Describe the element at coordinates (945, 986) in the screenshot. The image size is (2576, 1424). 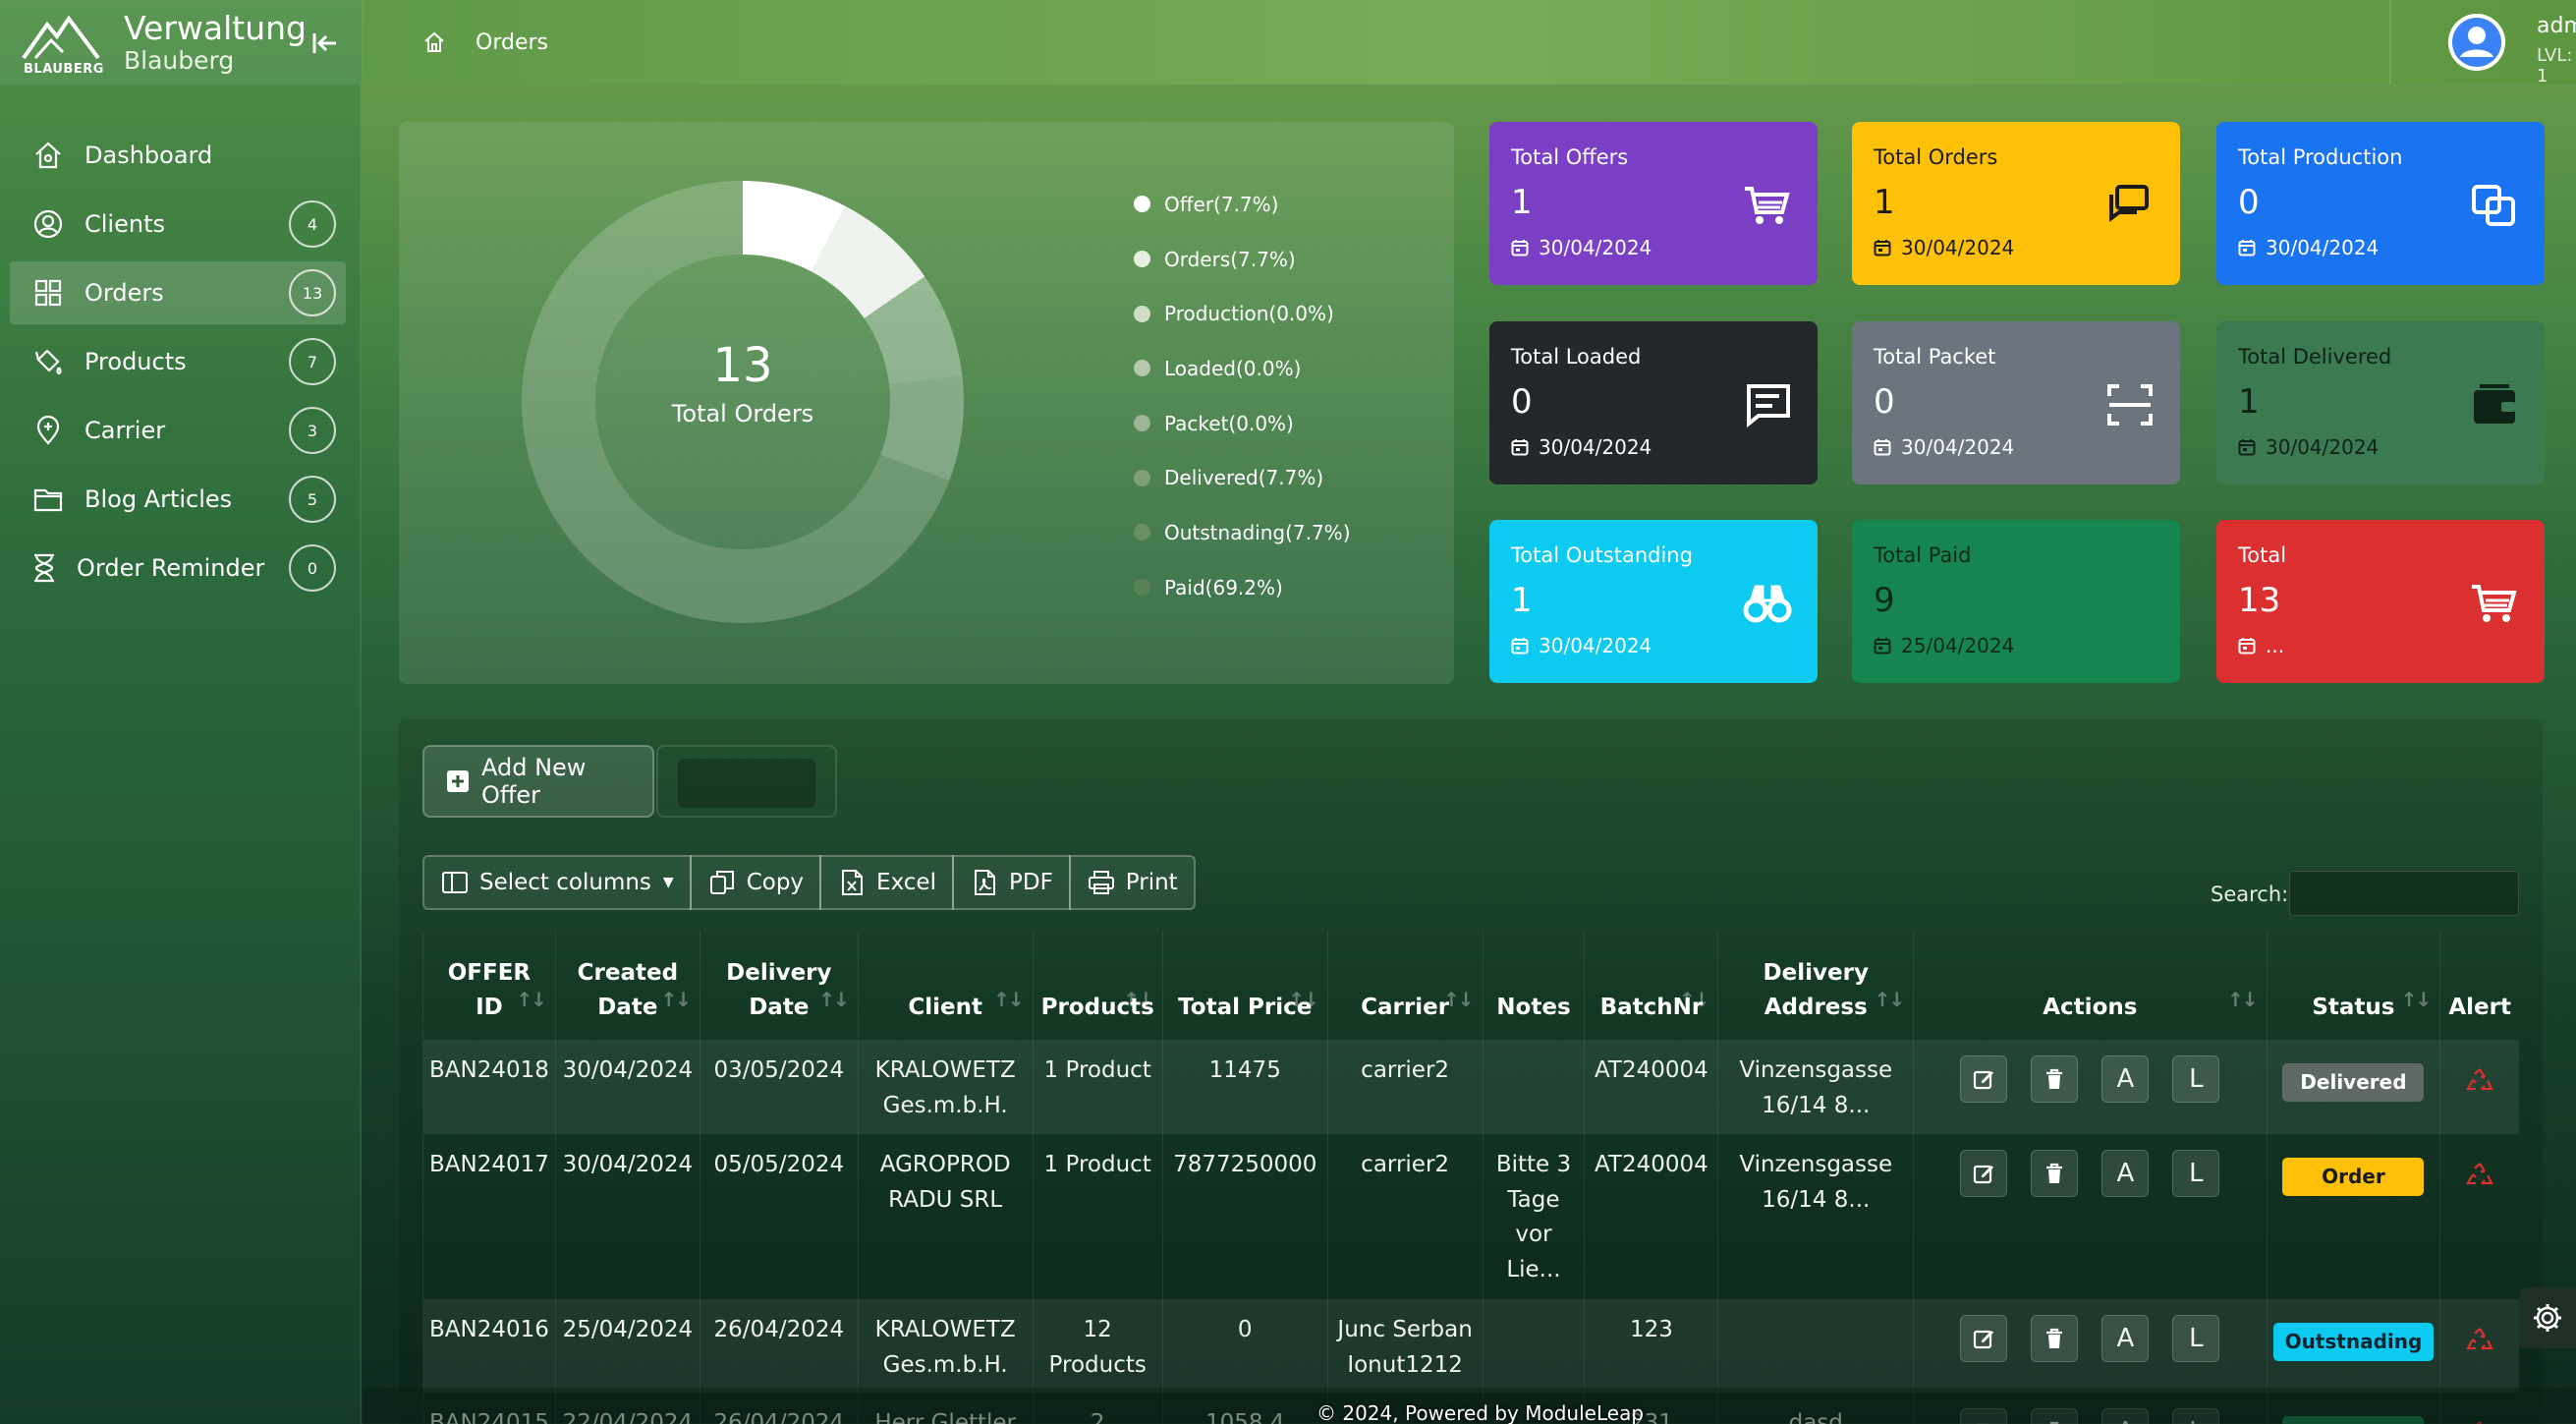
I see `column-header: Client ↑↓` at that location.